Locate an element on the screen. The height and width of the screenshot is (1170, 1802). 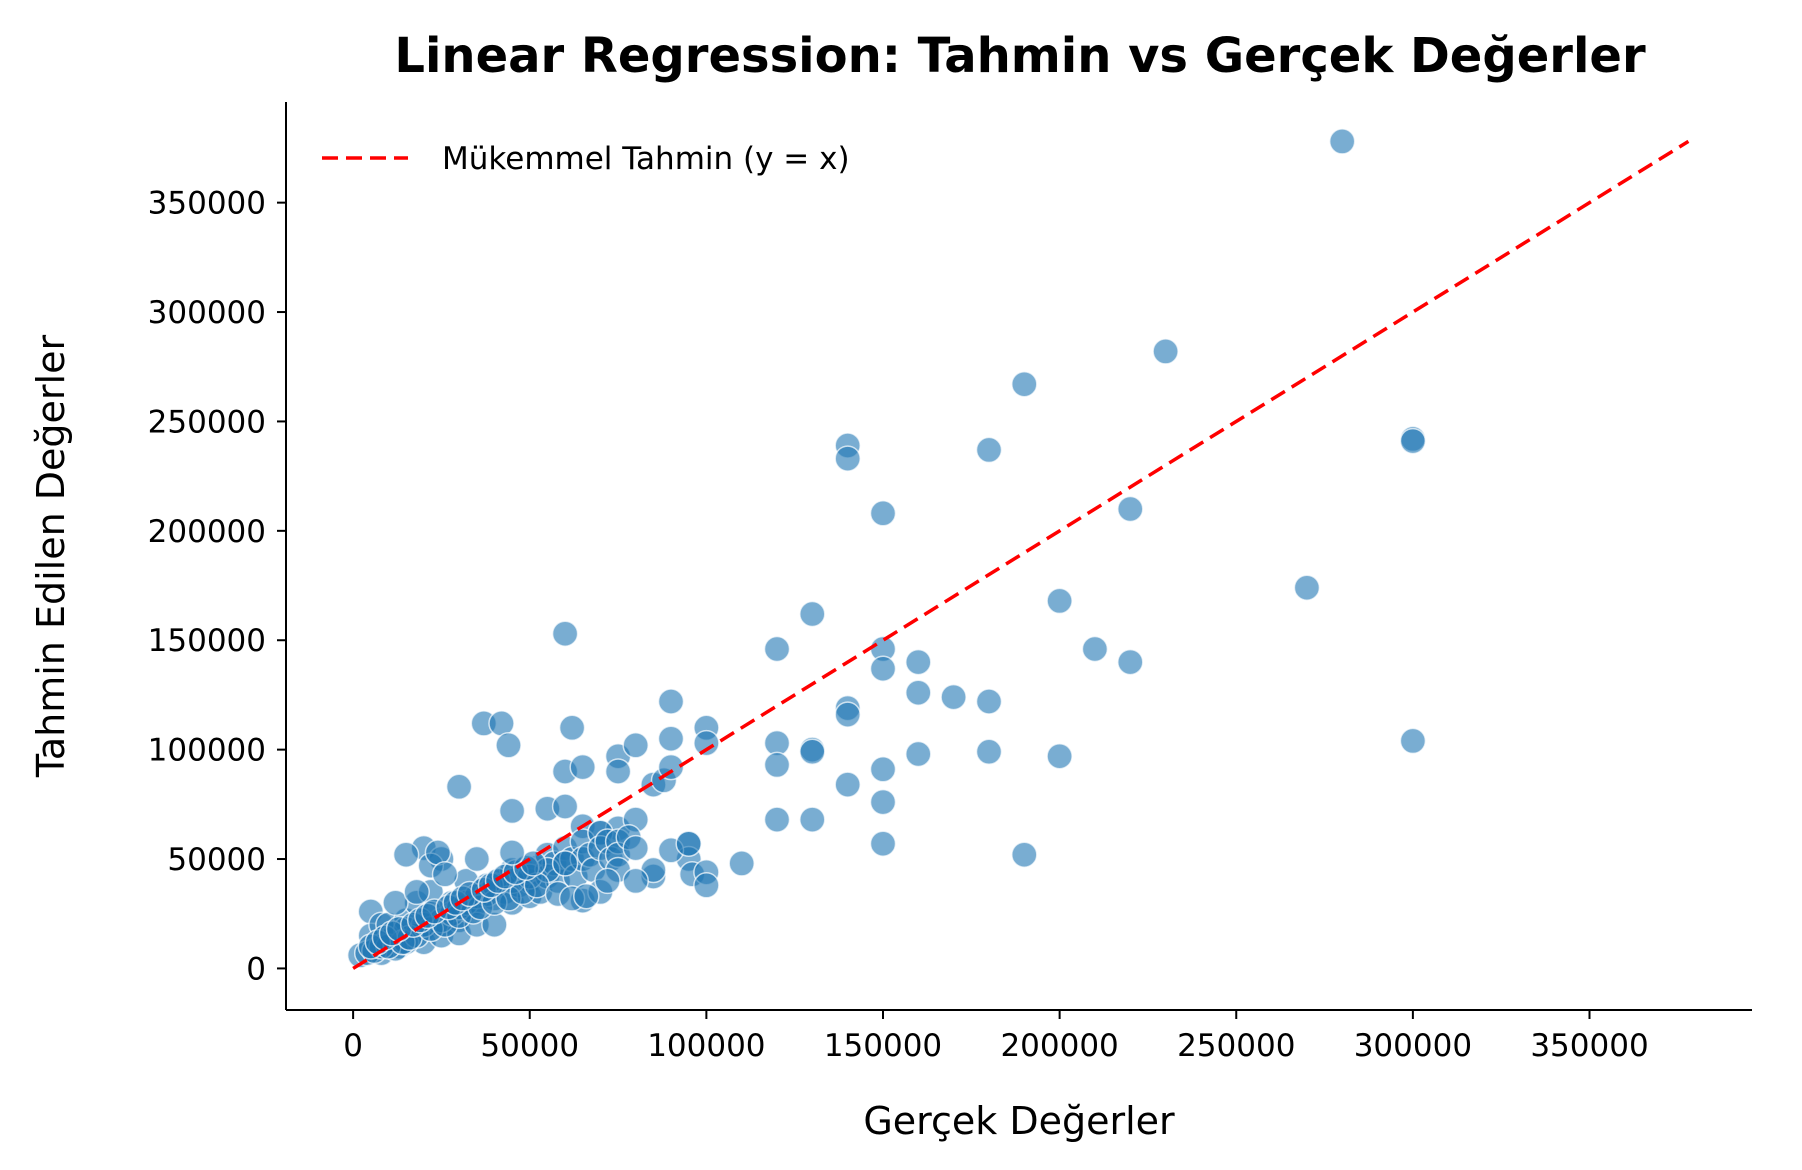
x-tick-label: 150000 is located at coordinates (883, 1046).